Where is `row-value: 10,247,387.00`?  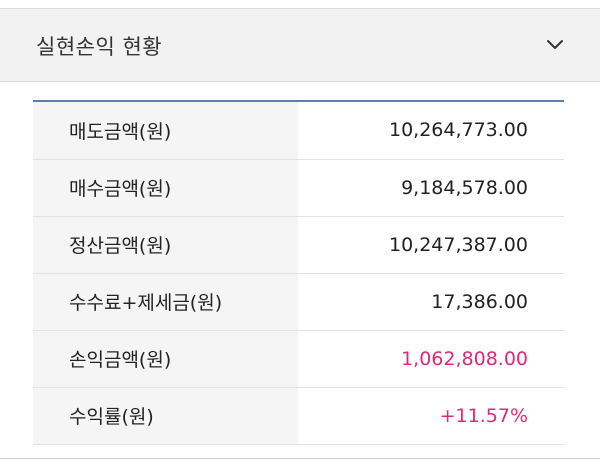
row-value: 10,247,387.00 is located at coordinates (431, 245).